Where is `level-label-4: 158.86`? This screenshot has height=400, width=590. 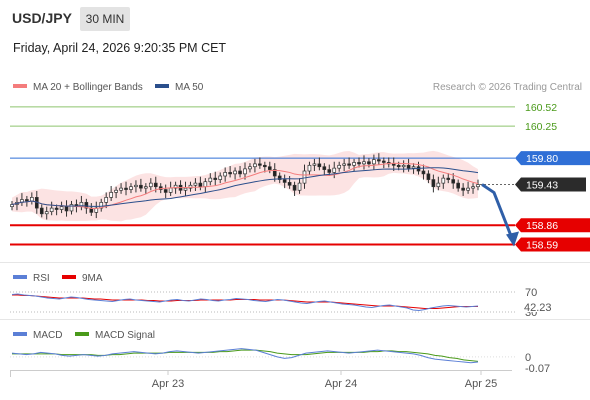 level-label-4: 158.86 is located at coordinates (542, 226).